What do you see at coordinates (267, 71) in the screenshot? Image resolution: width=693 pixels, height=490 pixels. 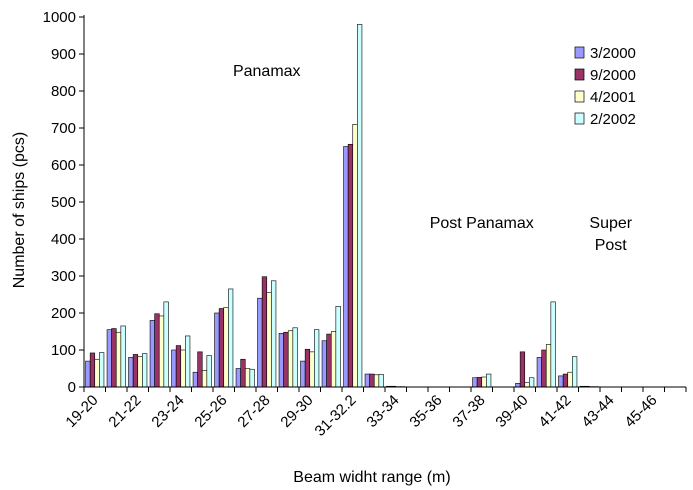 I see `annotation-label: Panamax` at bounding box center [267, 71].